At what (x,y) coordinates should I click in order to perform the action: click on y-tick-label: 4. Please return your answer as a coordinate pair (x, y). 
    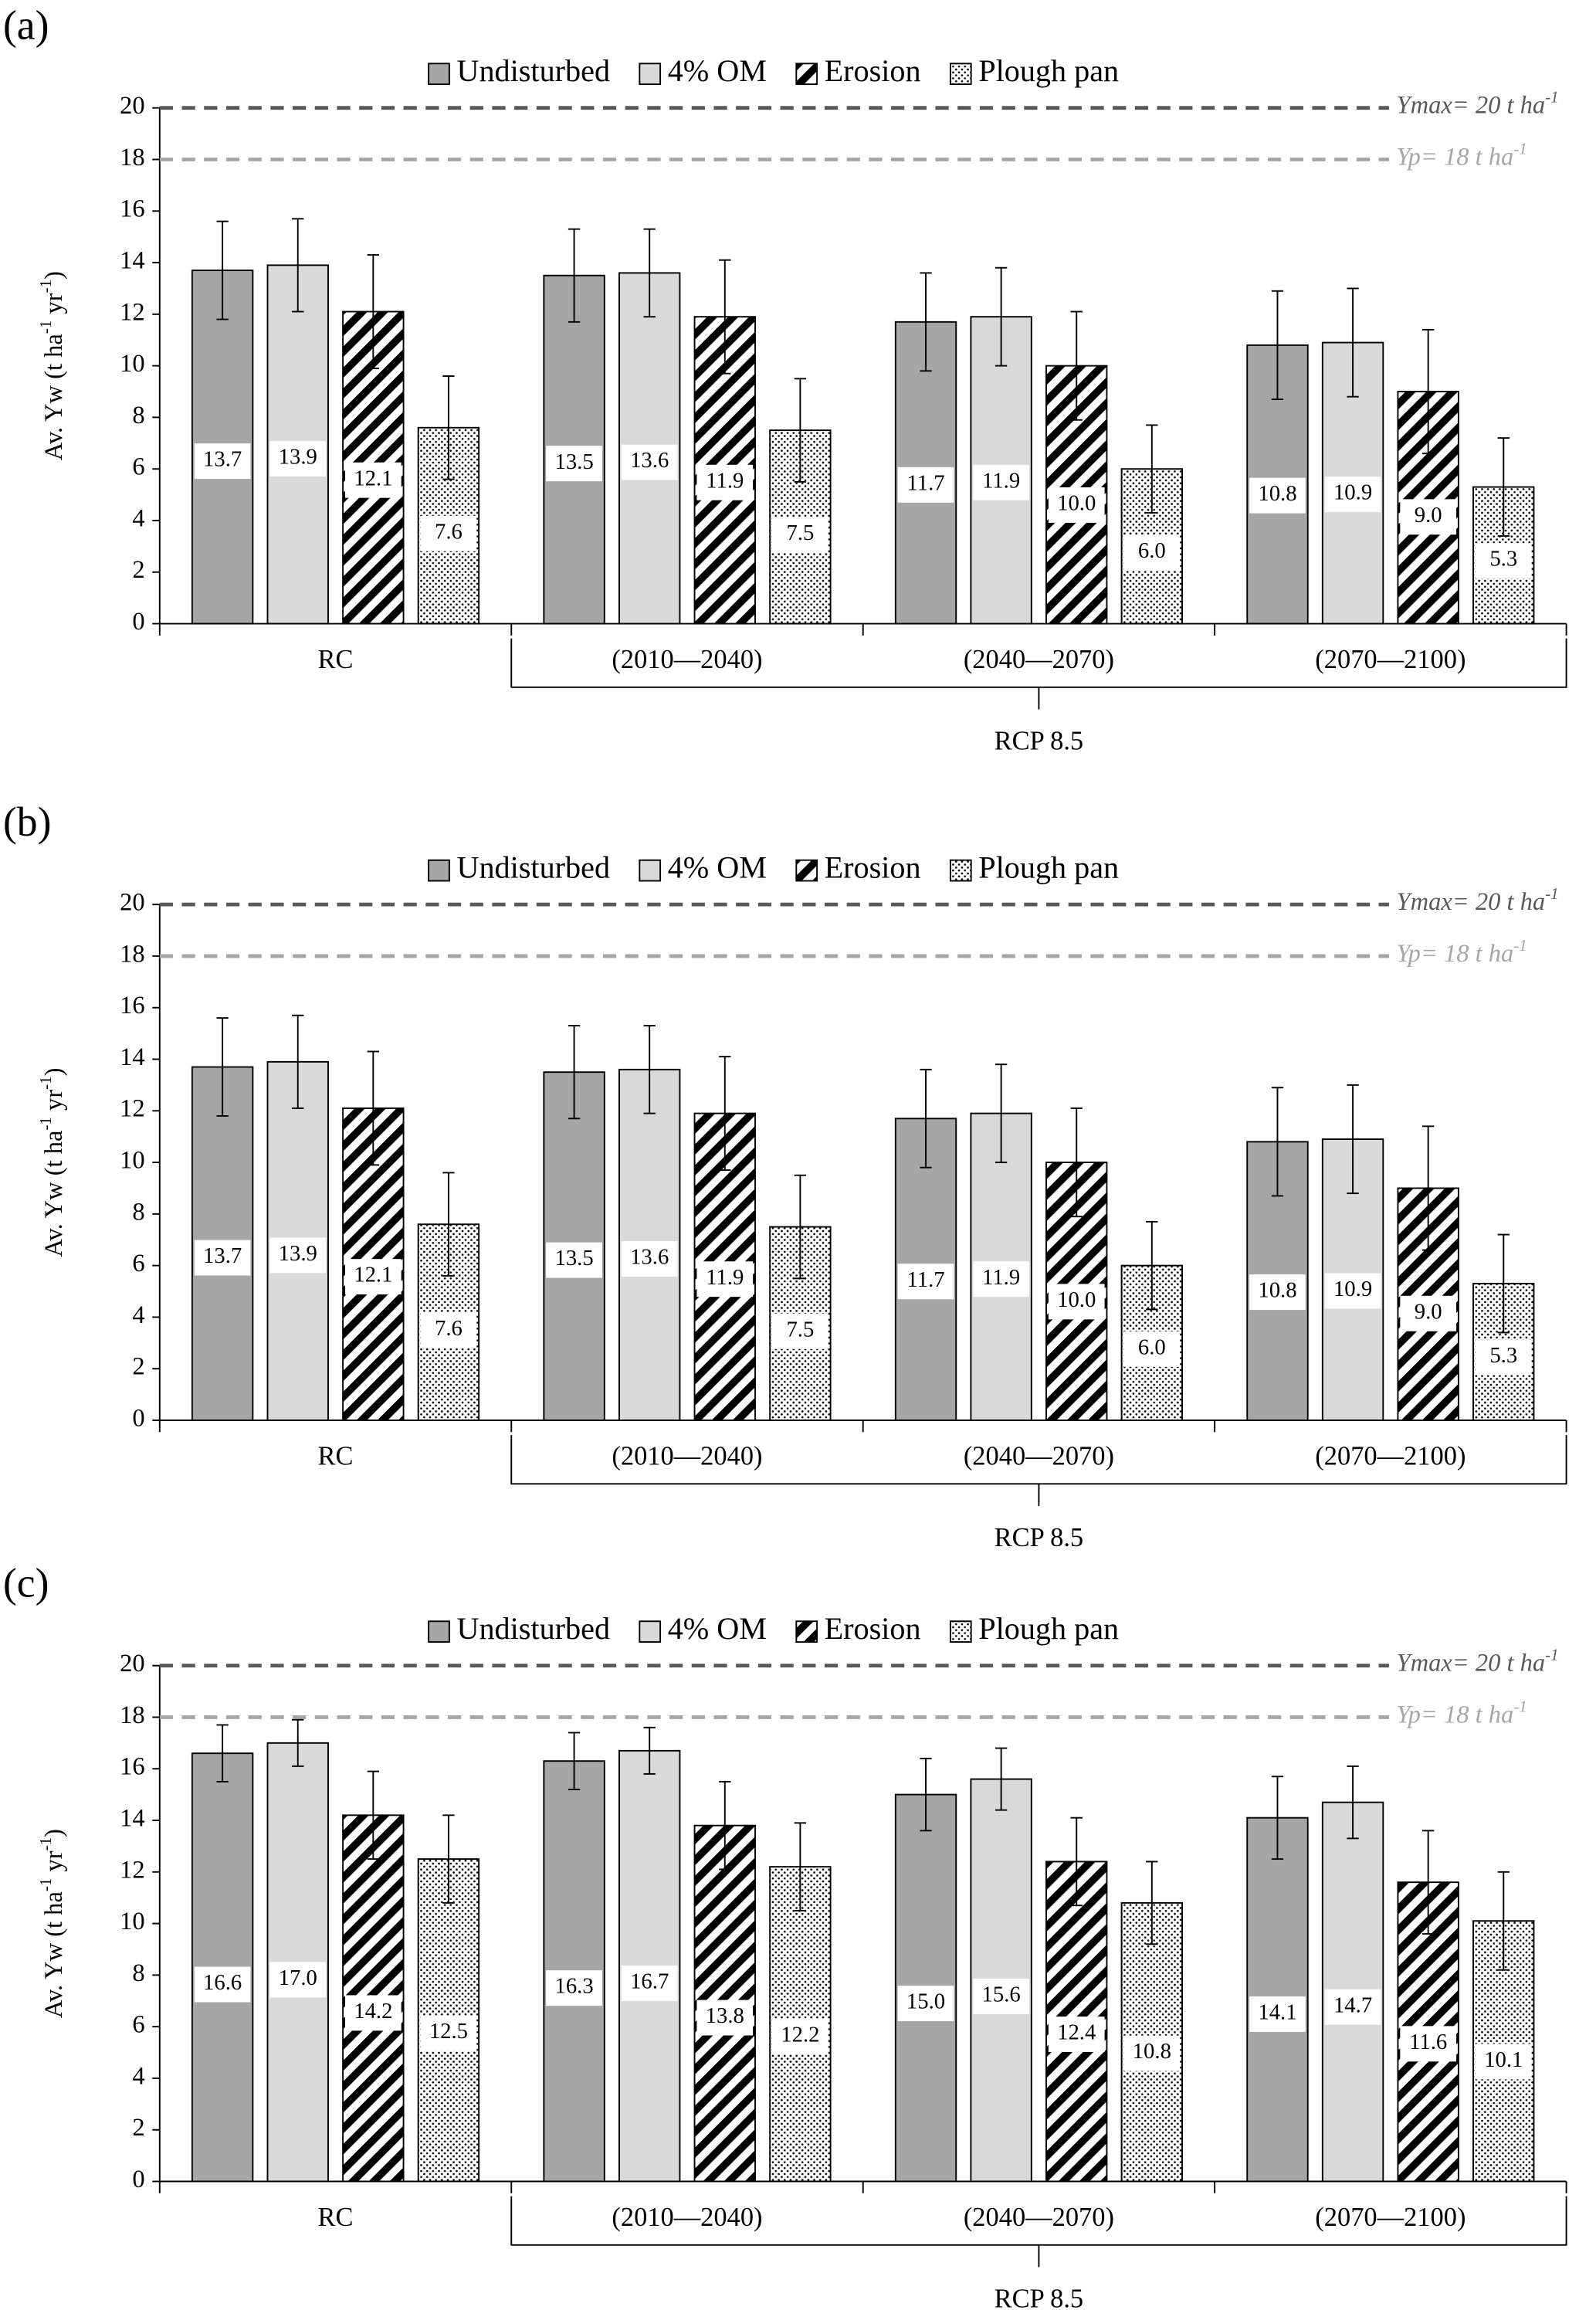
    Looking at the image, I should click on (138, 518).